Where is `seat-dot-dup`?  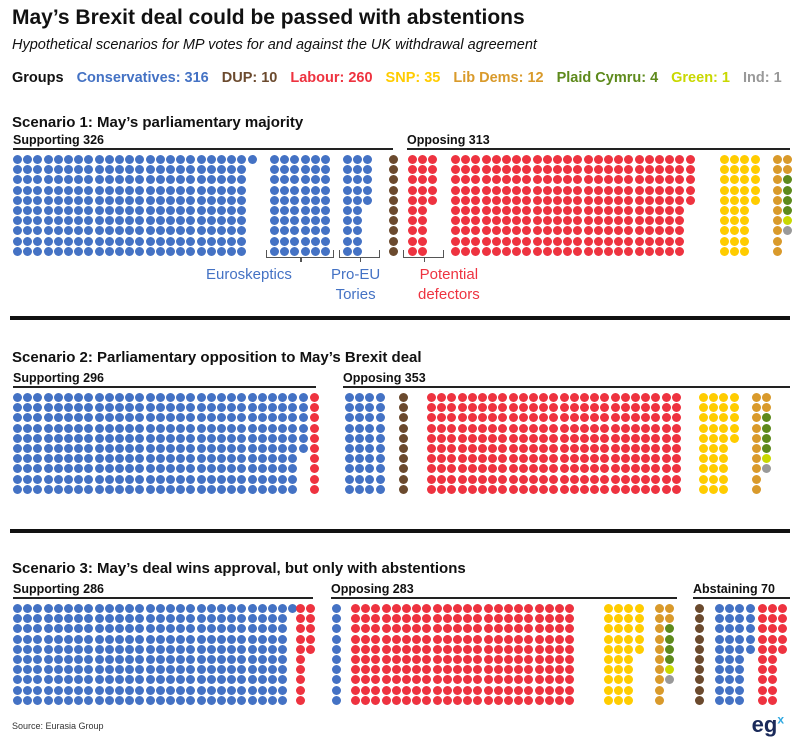 seat-dot-dup is located at coordinates (699, 670).